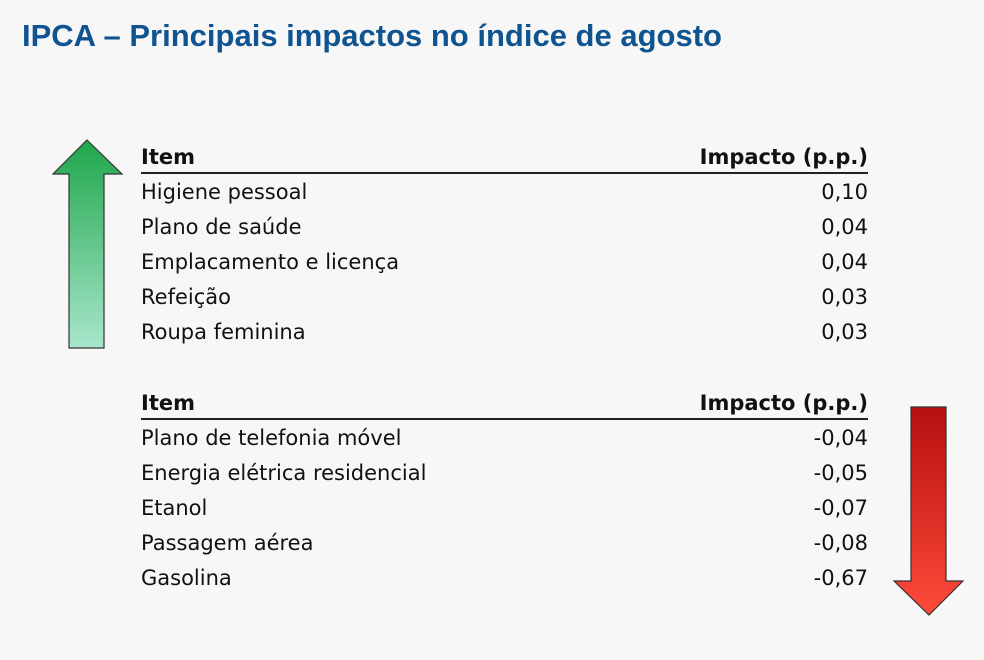 This screenshot has height=660, width=984. I want to click on table-row: Gasolina -0,67, so click(504, 577).